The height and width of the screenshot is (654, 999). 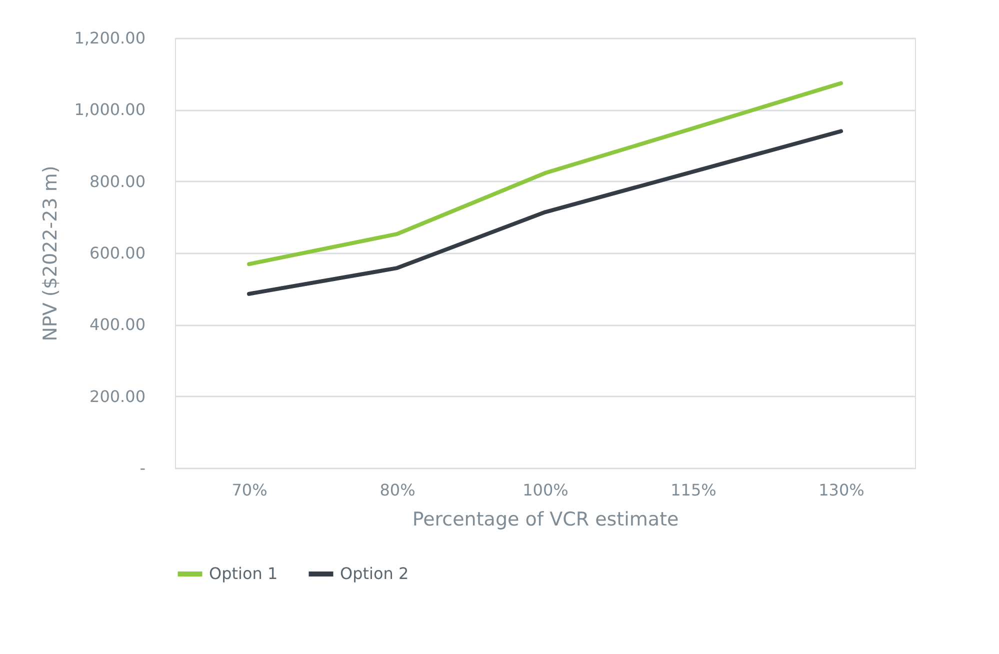 I want to click on y-tick-label: 200.00, so click(x=118, y=396).